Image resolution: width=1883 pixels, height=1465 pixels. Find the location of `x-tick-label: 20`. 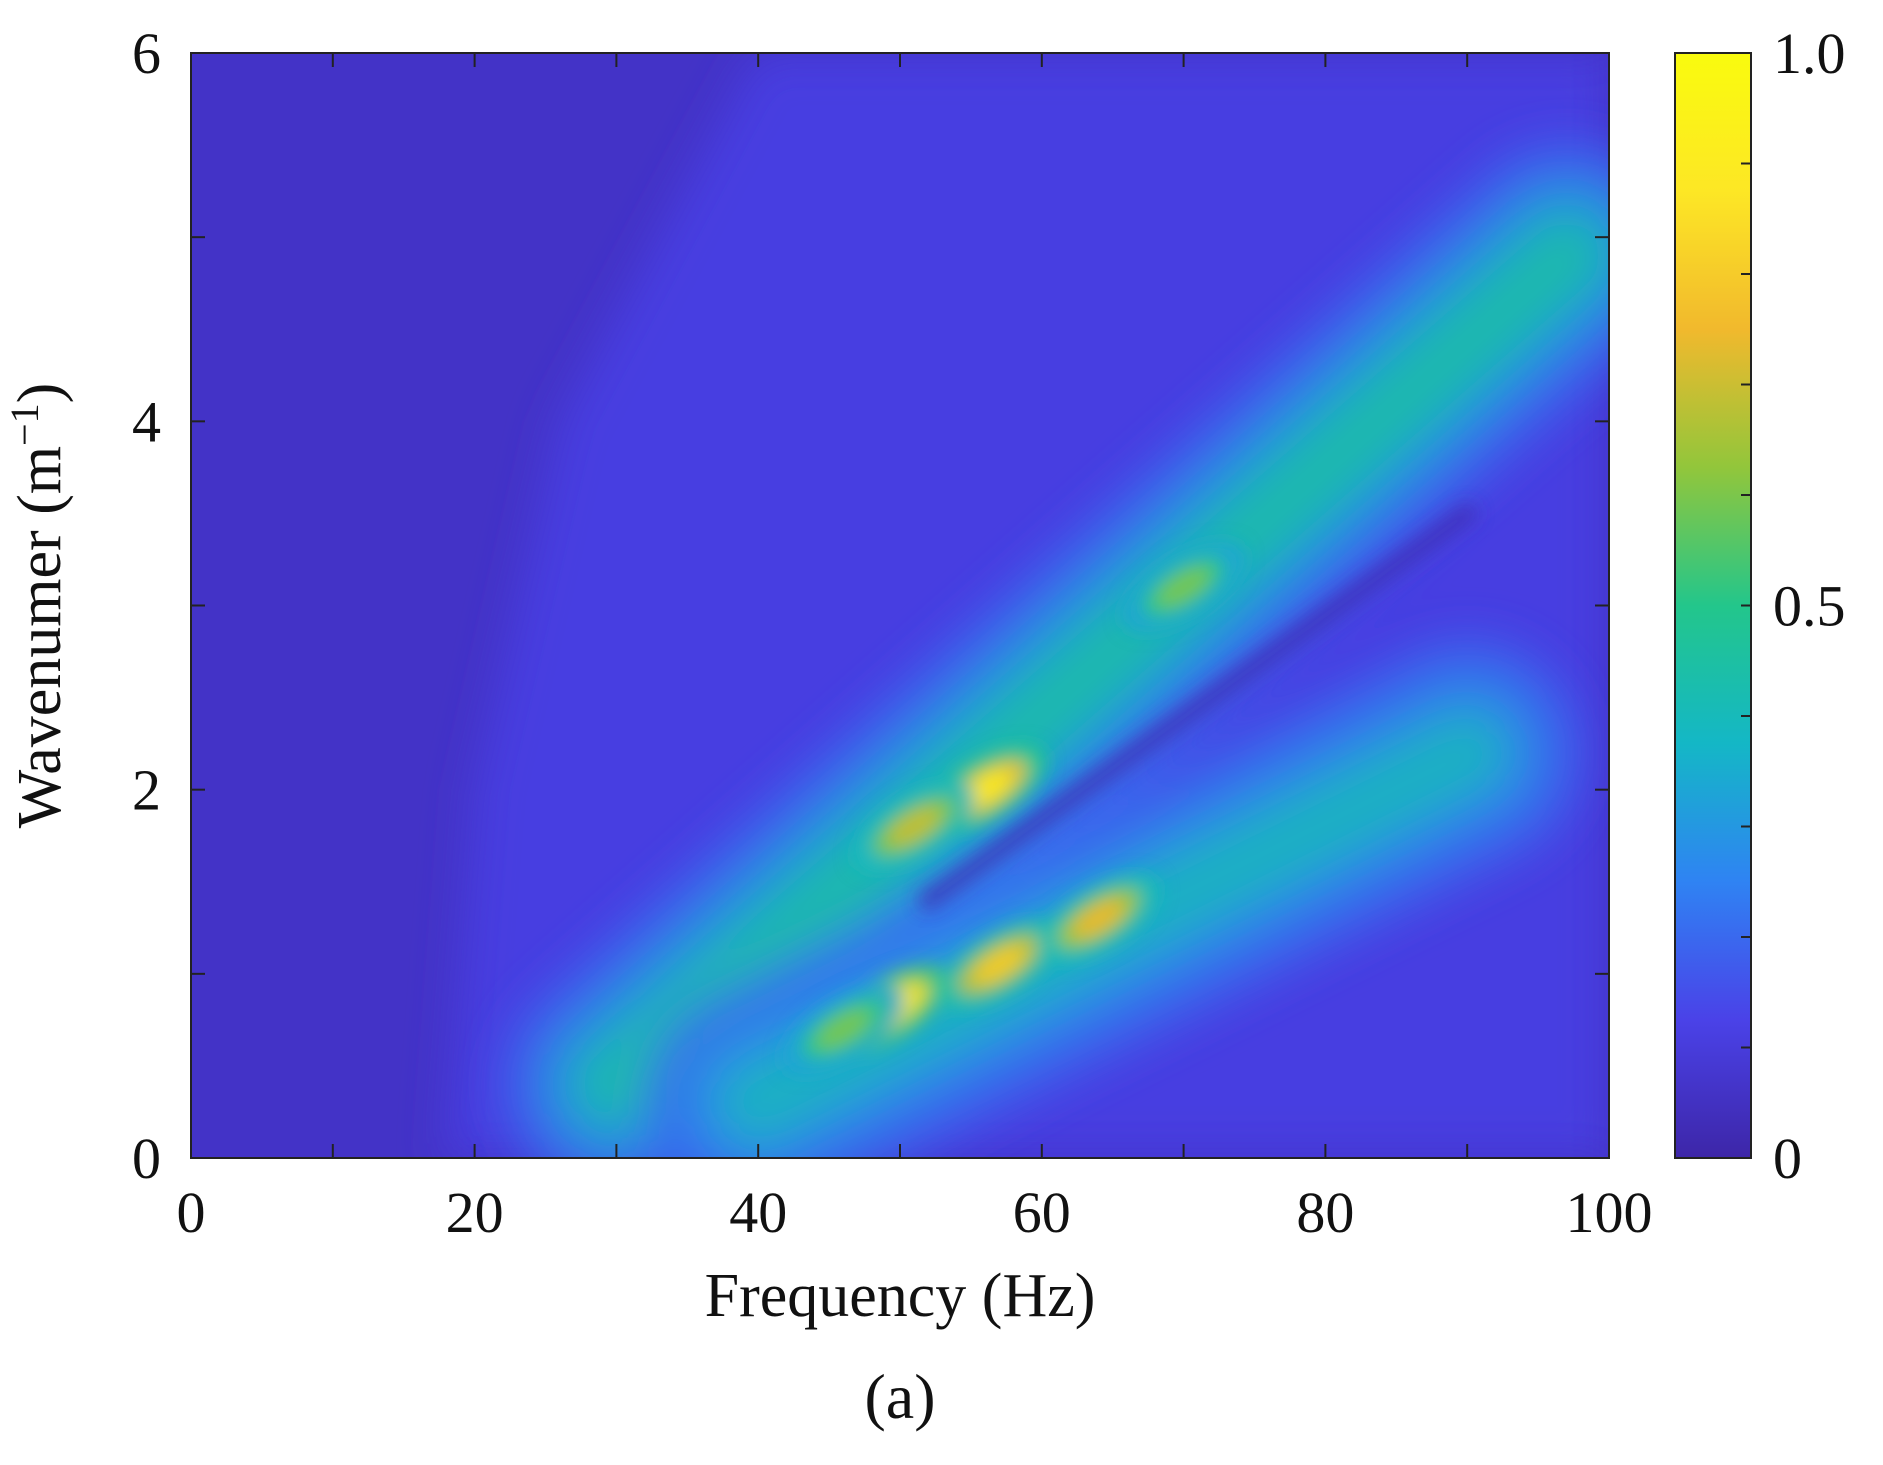

x-tick-label: 20 is located at coordinates (475, 1212).